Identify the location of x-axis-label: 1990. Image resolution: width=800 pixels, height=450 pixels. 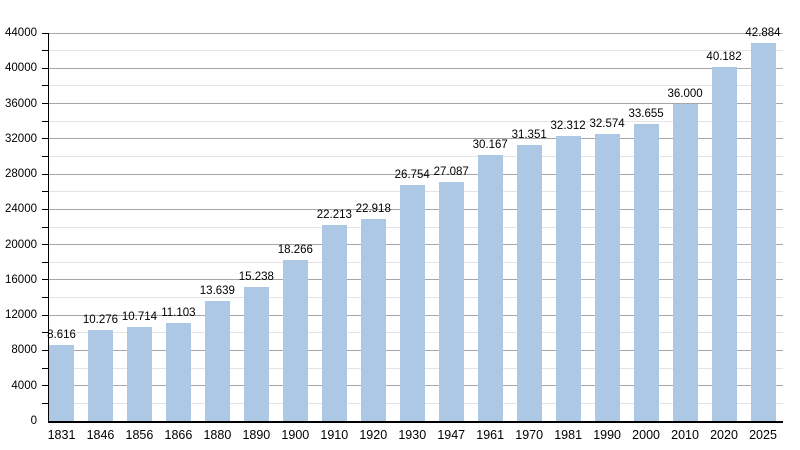
(607, 435).